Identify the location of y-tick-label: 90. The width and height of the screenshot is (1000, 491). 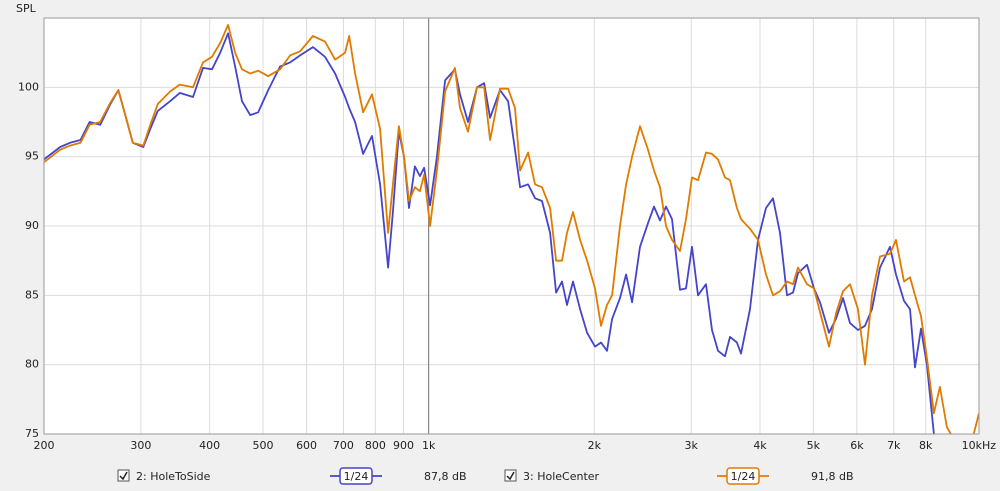
(32, 225).